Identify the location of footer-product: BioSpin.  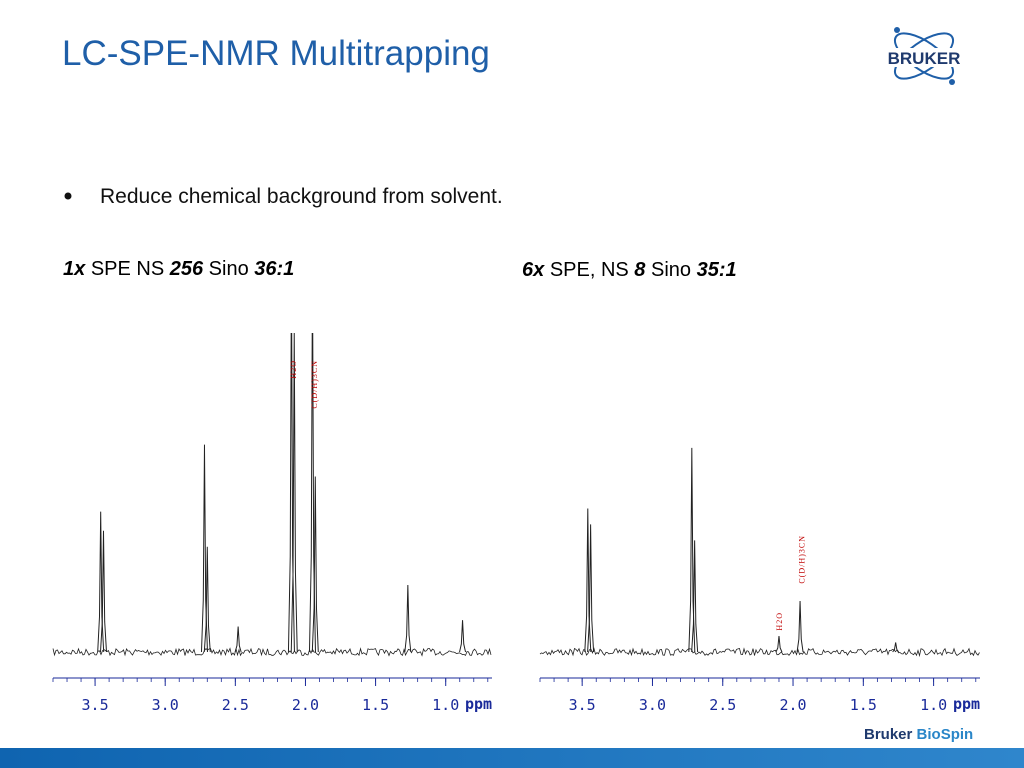
(945, 734).